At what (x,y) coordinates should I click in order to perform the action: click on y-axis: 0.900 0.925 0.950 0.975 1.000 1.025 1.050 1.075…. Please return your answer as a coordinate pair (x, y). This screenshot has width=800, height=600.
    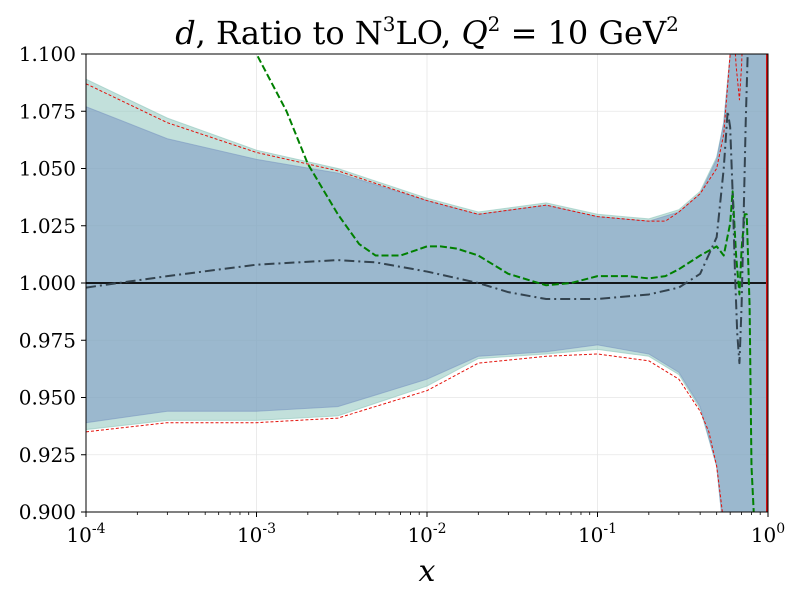
    Looking at the image, I should click on (52, 283).